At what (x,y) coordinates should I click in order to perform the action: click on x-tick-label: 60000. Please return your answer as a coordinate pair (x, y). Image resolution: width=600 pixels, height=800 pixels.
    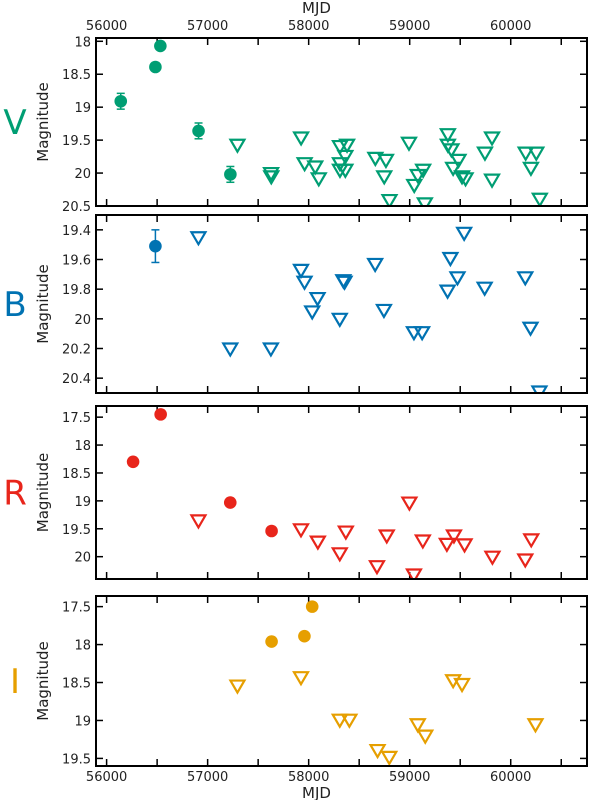
    Looking at the image, I should click on (510, 777).